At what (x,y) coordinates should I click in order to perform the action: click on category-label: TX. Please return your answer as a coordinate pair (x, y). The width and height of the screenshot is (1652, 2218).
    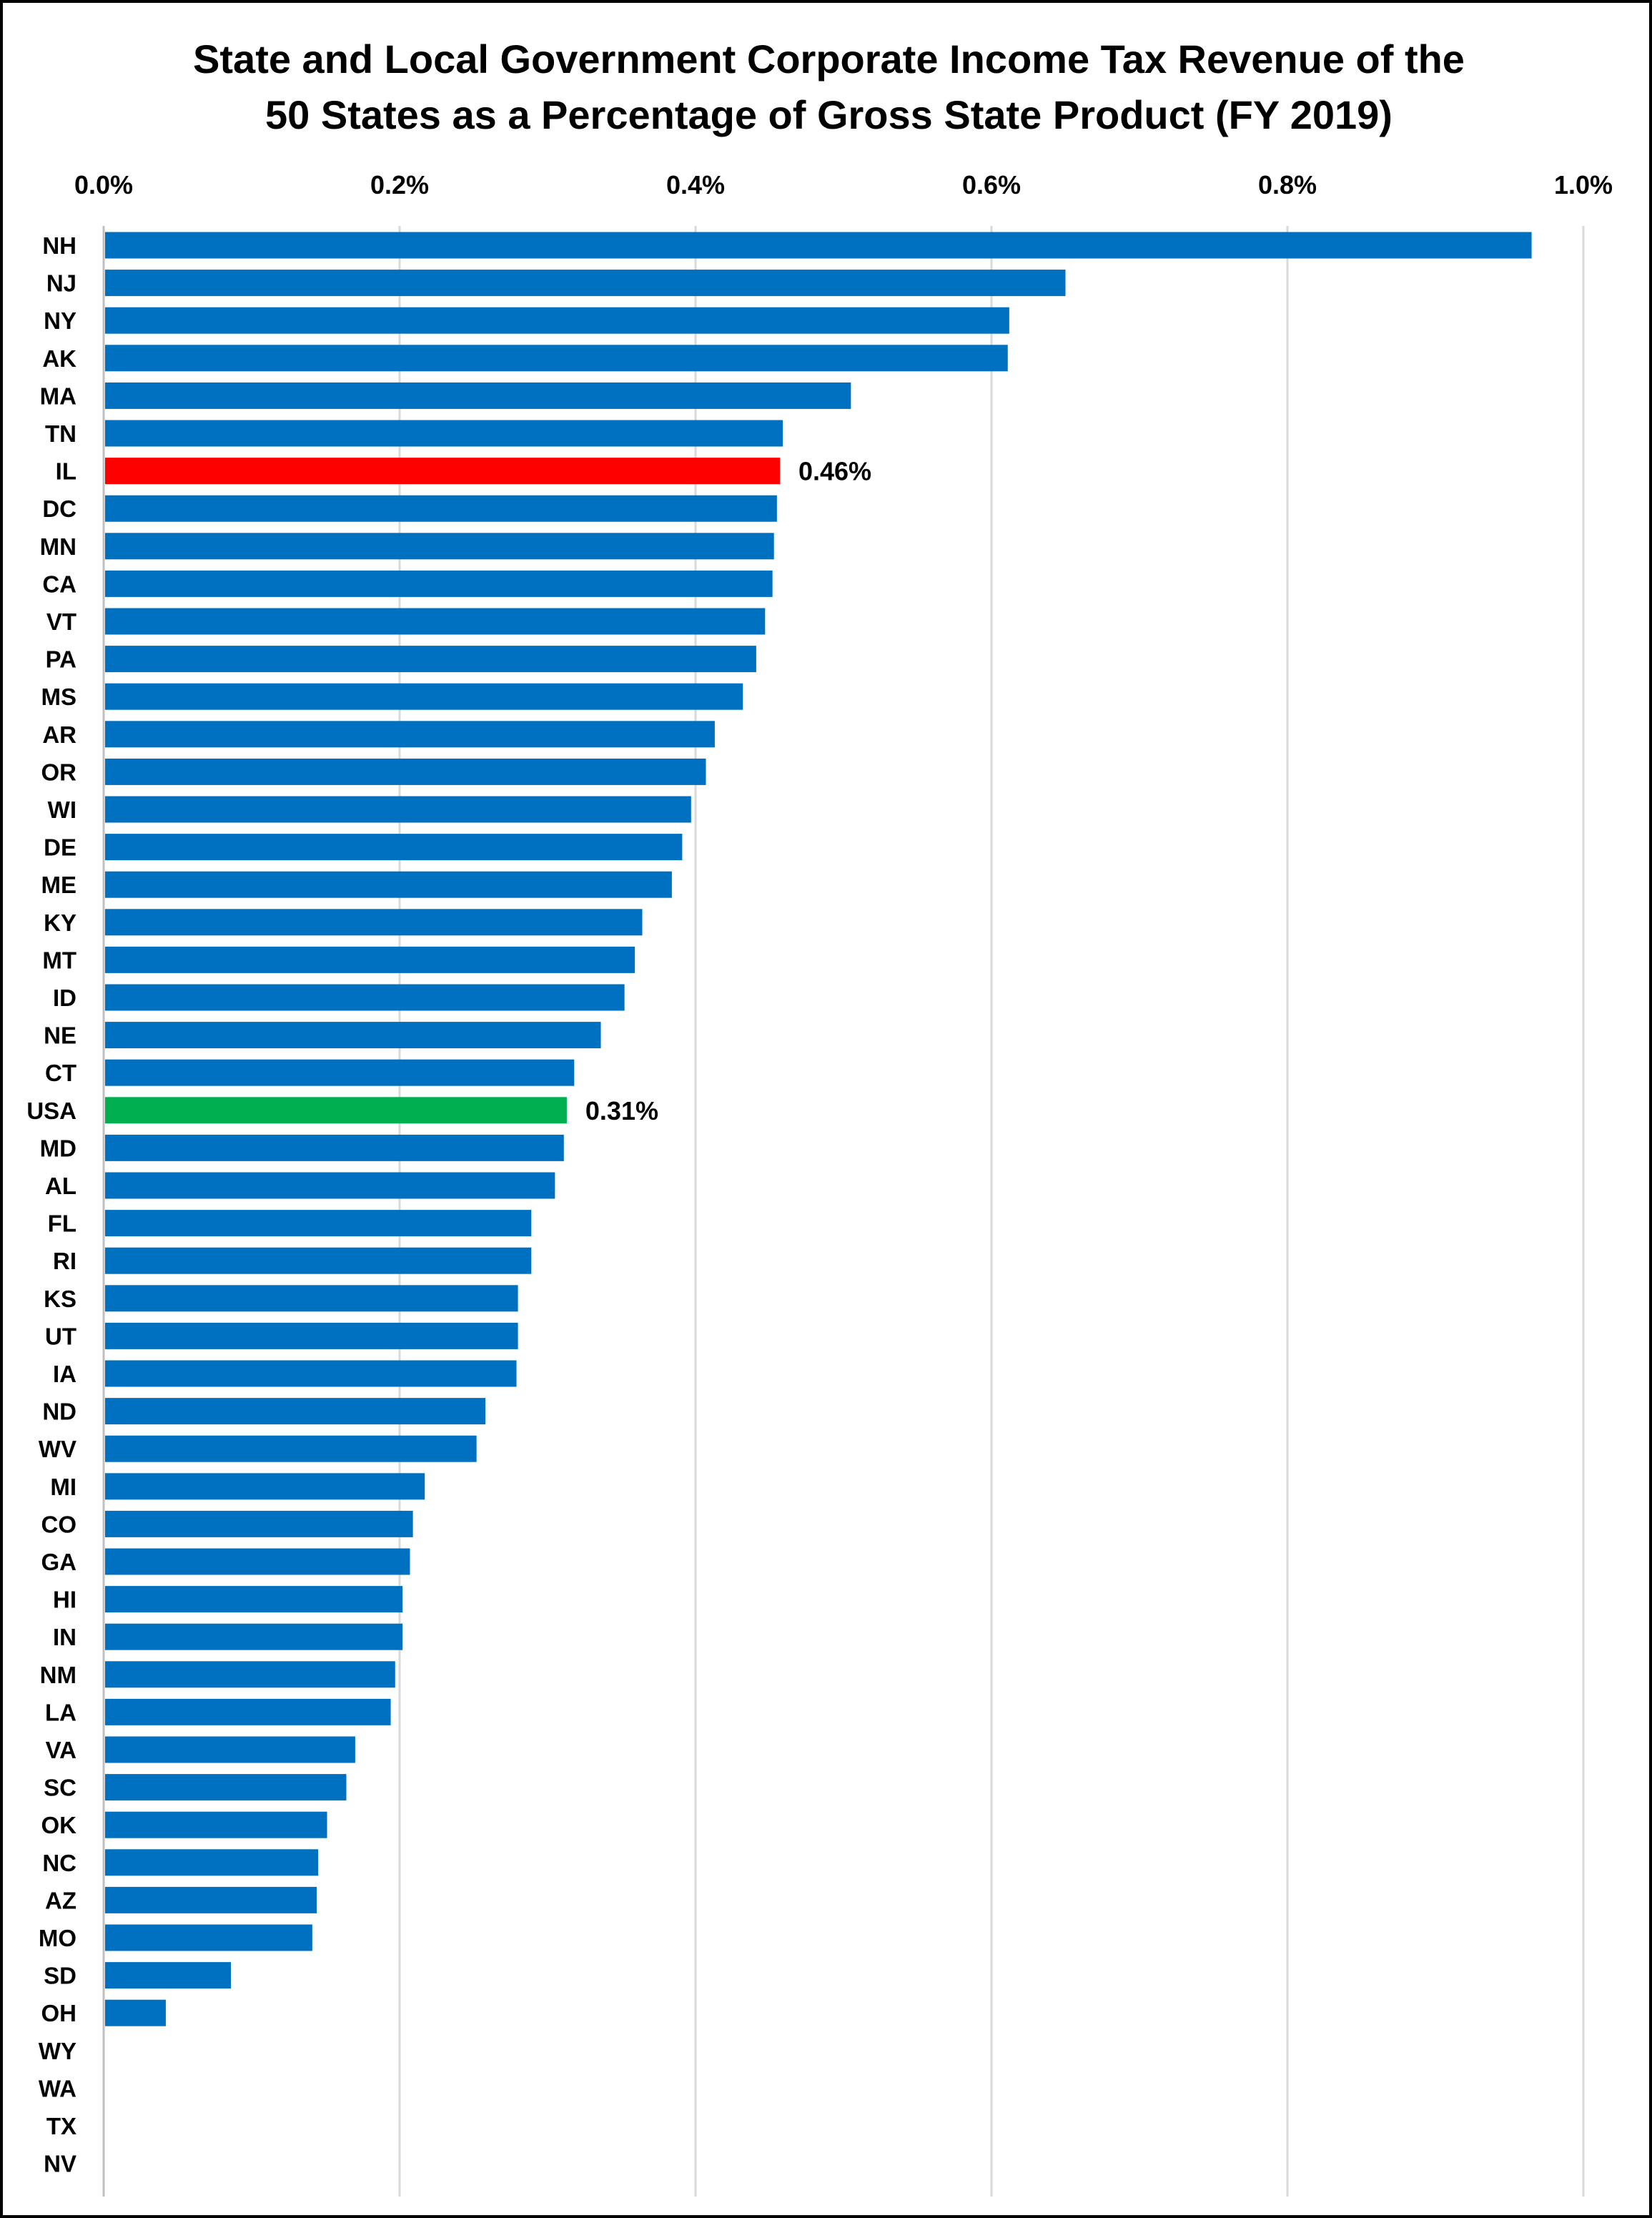
    Looking at the image, I should click on (61, 2126).